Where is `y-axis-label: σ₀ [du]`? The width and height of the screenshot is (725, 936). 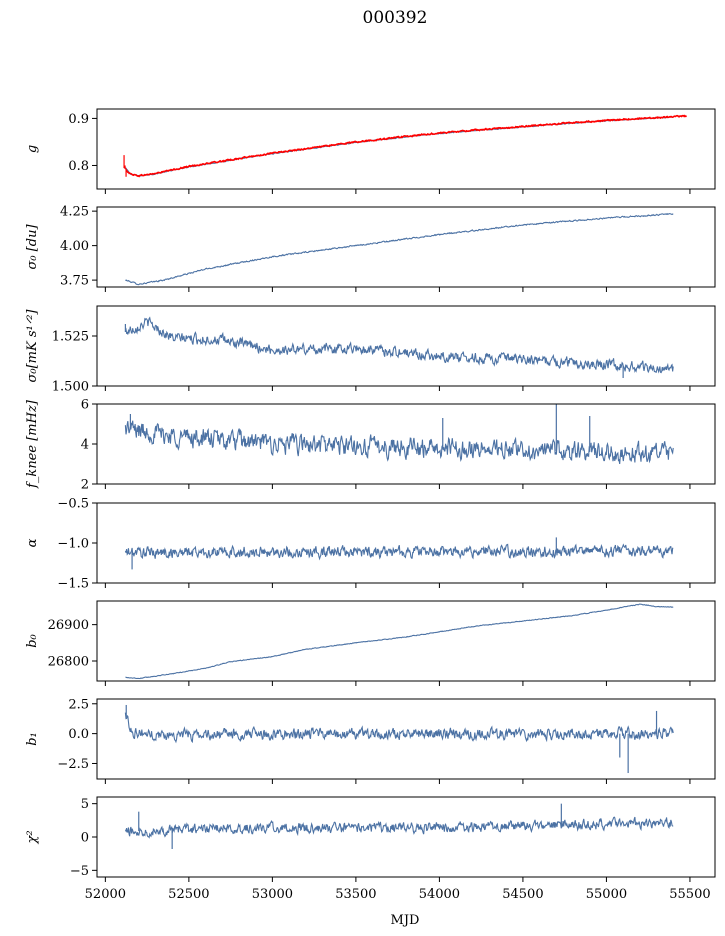
y-axis-label: σ₀ [du] is located at coordinates (32, 247).